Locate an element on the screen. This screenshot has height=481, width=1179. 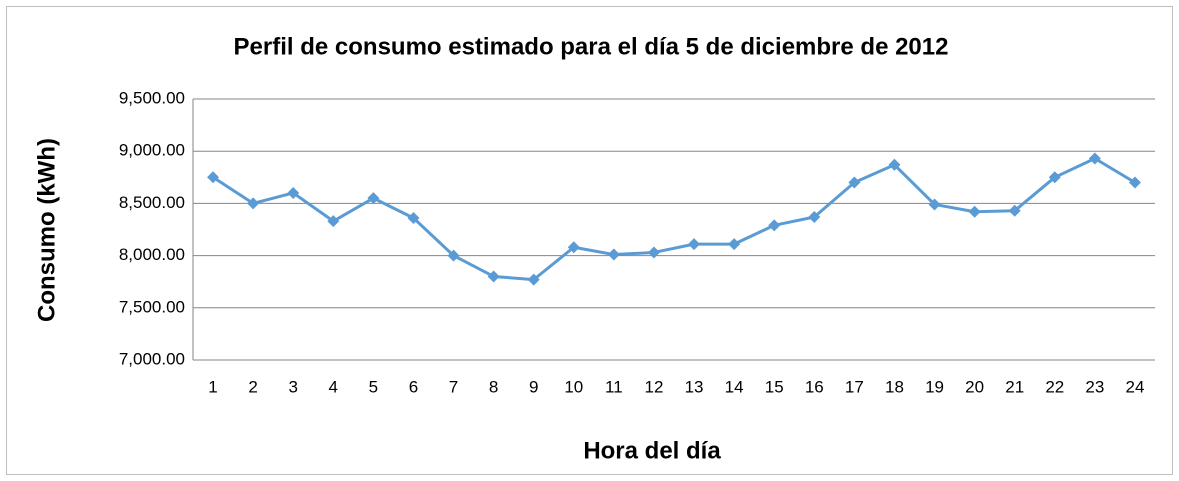
x-tick-label: 10 is located at coordinates (573, 386).